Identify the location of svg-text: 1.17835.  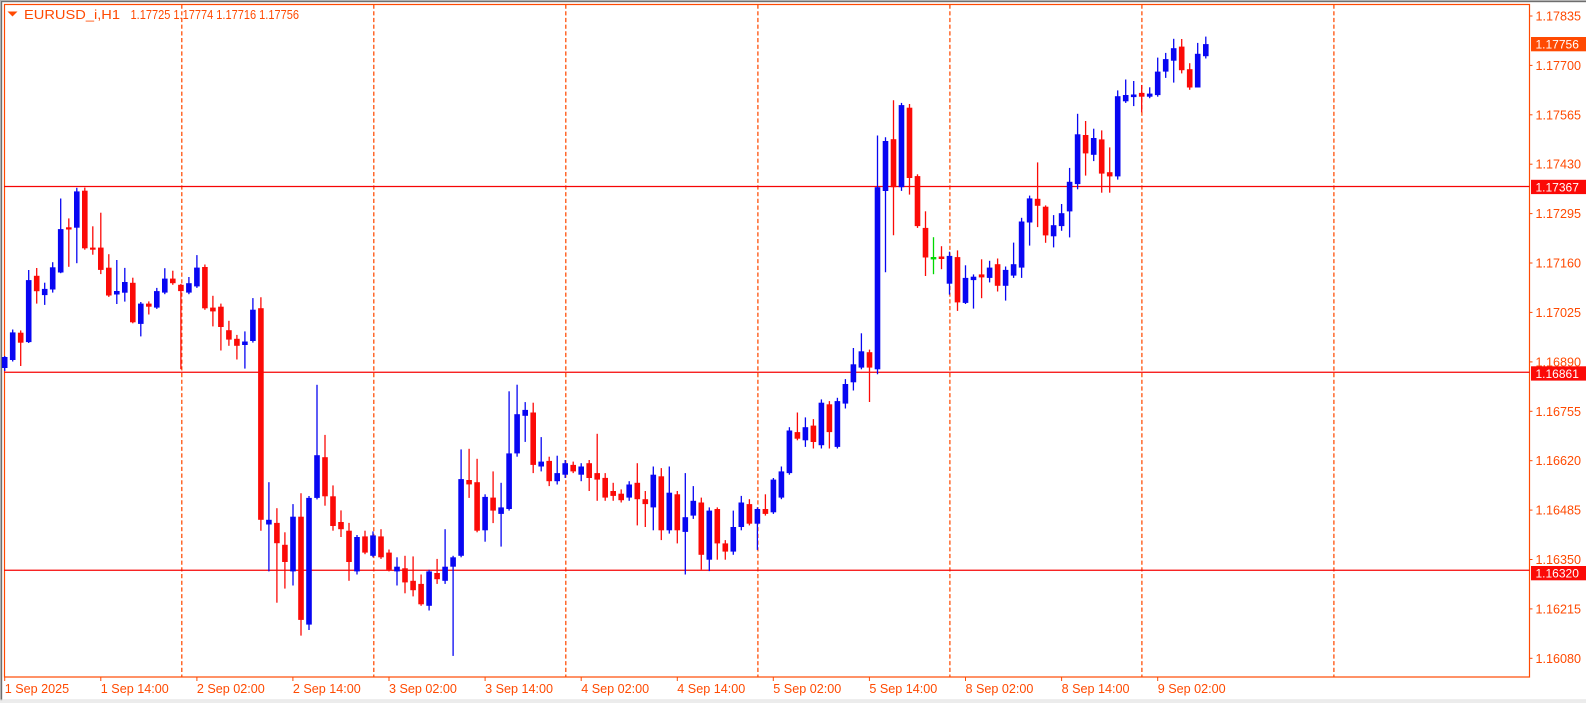
(1559, 17).